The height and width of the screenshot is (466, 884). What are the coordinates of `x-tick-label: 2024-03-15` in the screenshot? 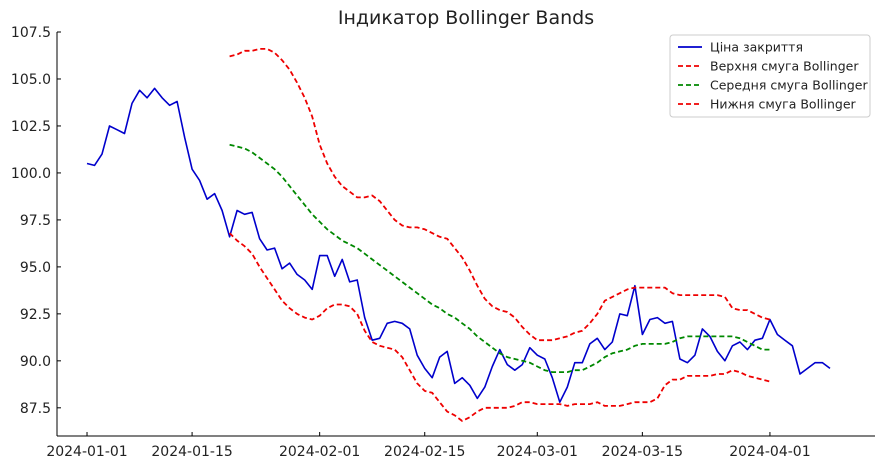 It's located at (642, 452).